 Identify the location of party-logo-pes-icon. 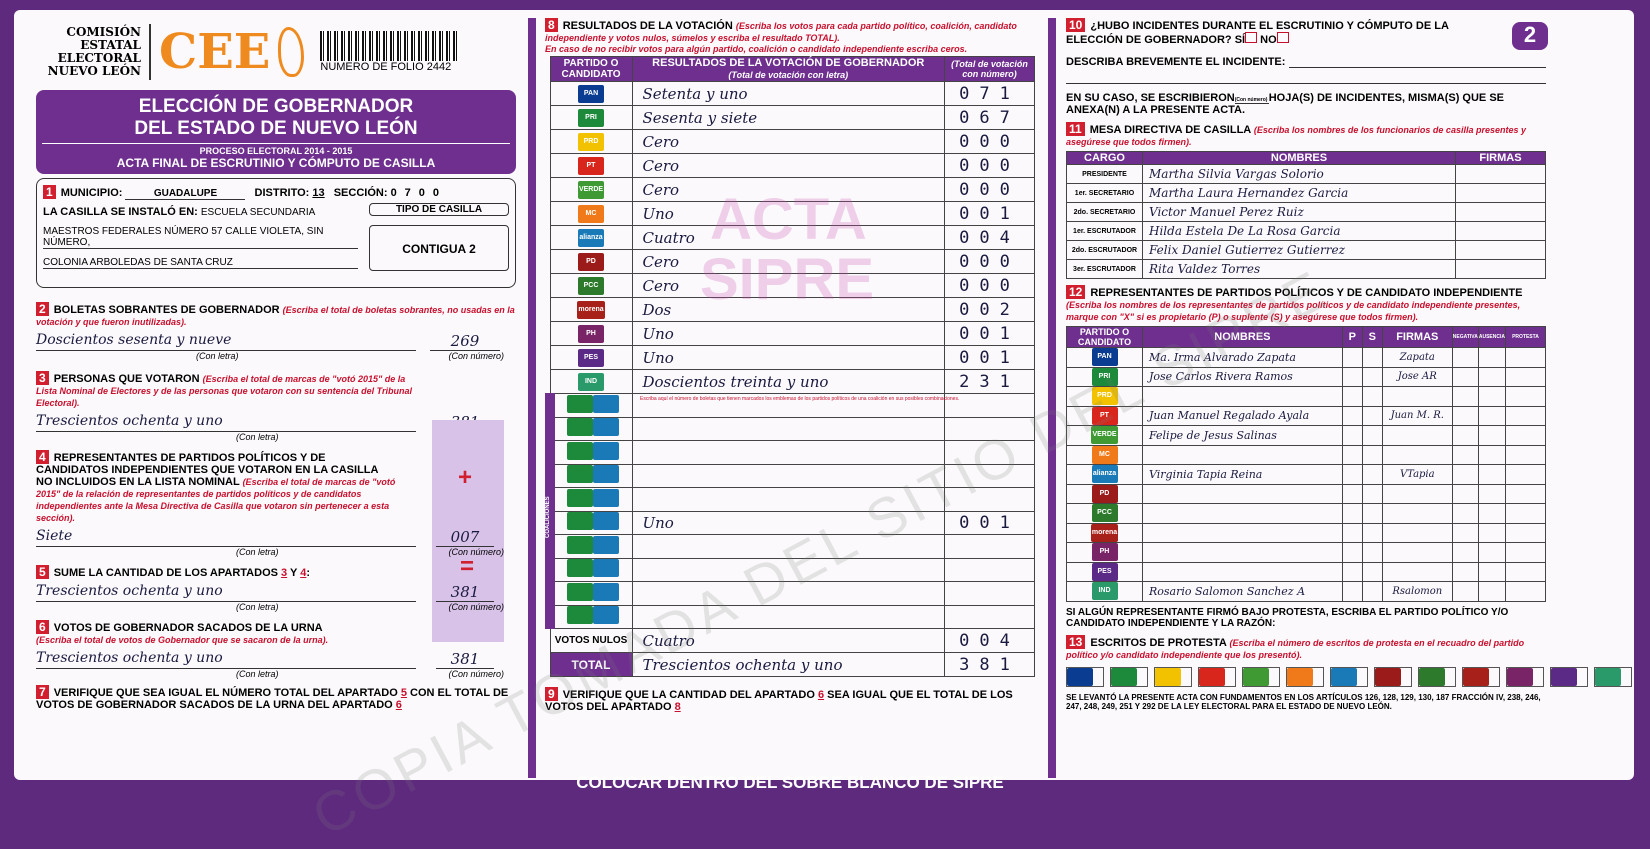
(1564, 676).